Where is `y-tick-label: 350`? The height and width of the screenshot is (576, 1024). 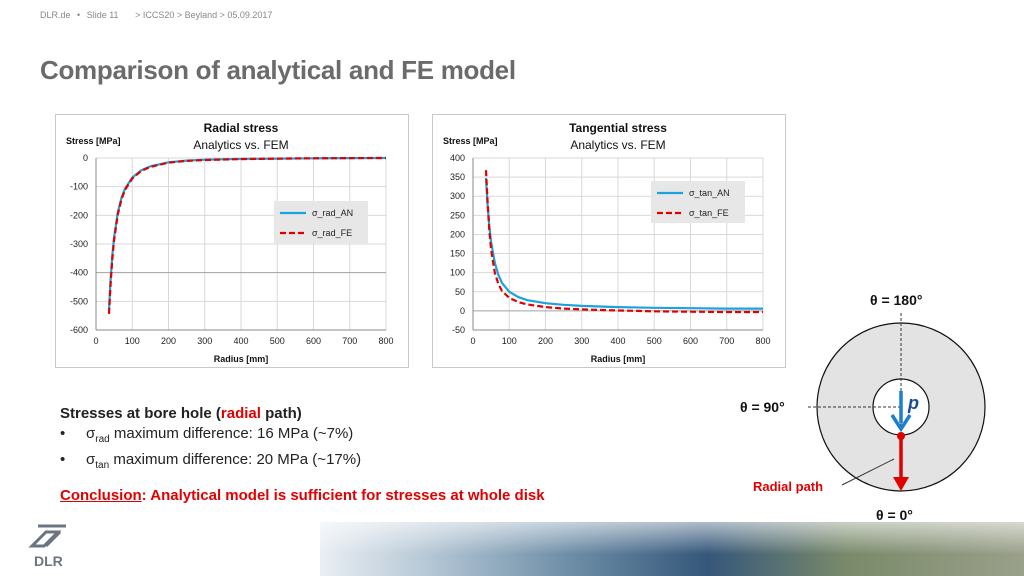
y-tick-label: 350 is located at coordinates (457, 177).